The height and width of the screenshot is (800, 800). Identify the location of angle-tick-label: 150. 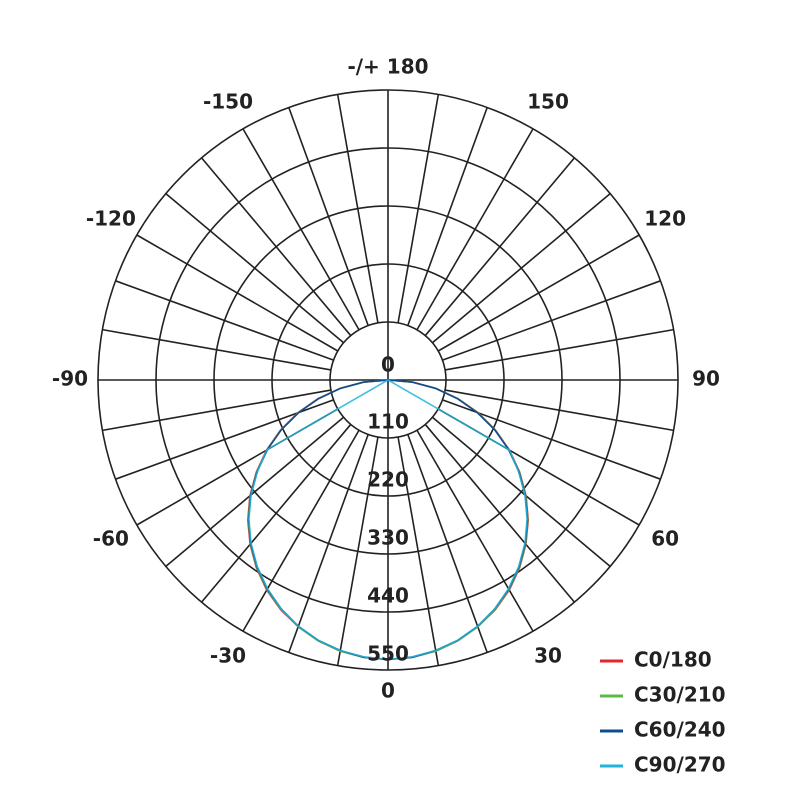
(548, 101).